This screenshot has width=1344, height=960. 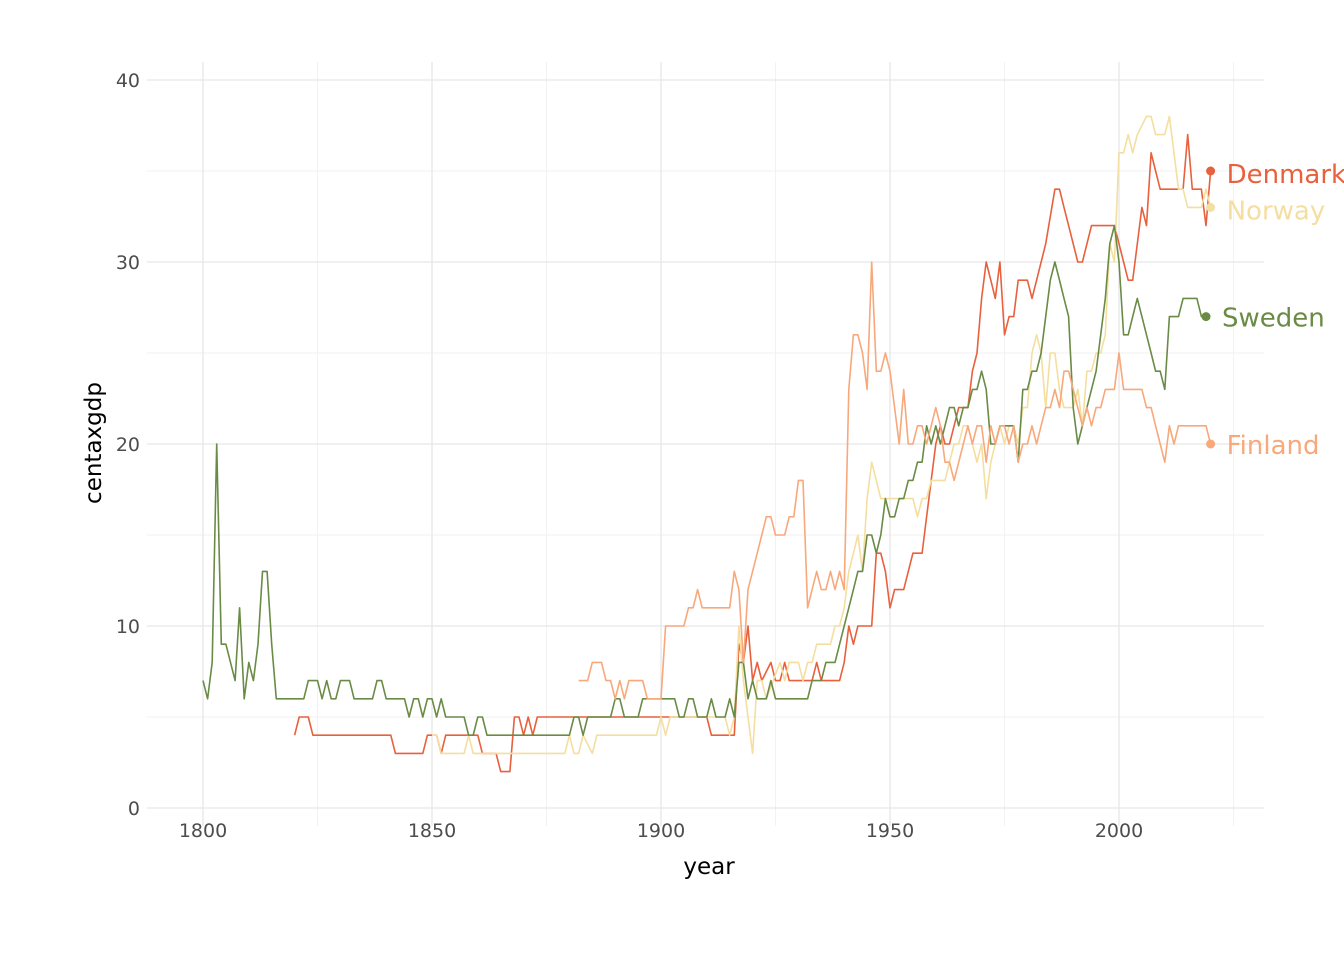 I want to click on x-tick-label: 1950, so click(x=890, y=831).